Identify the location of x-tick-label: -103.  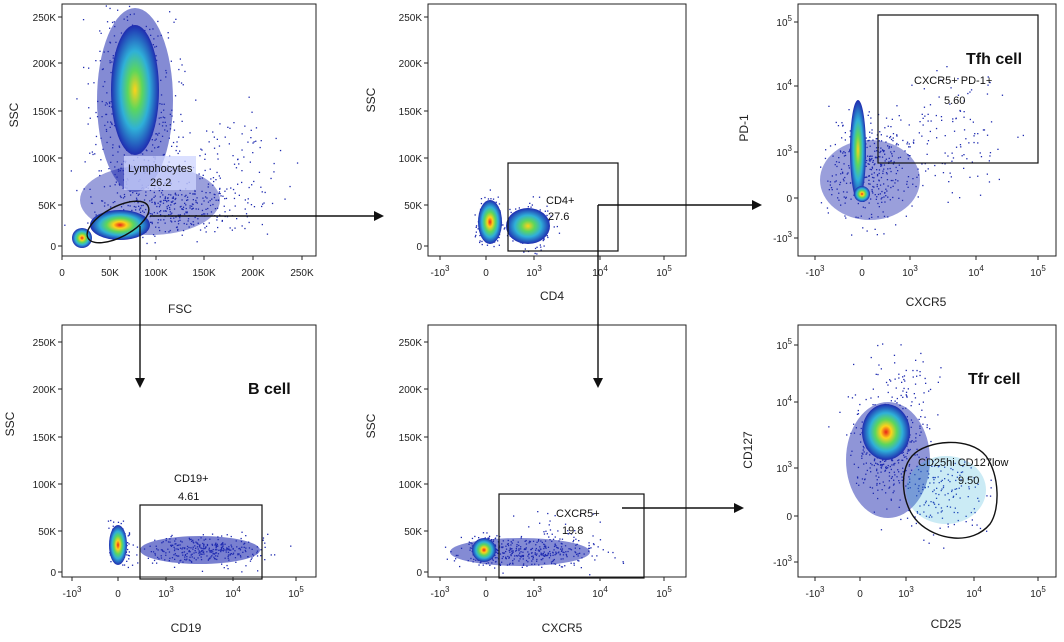
(440, 271).